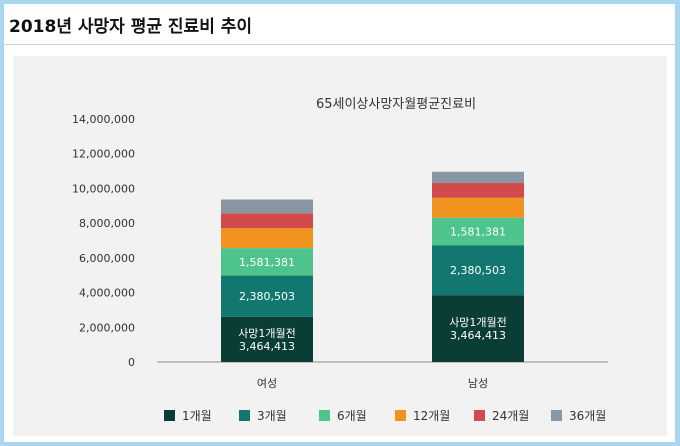 The image size is (680, 446). Describe the element at coordinates (107, 223) in the screenshot. I see `y-tick-label: 8,000,000` at that location.